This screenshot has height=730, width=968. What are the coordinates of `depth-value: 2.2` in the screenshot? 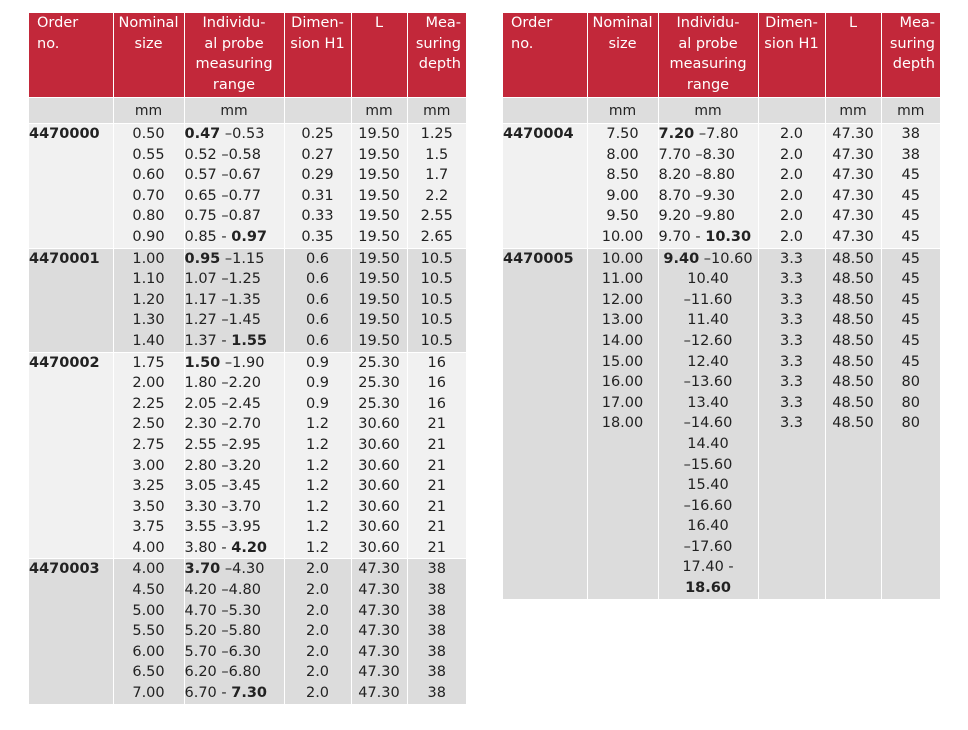 It's located at (437, 195).